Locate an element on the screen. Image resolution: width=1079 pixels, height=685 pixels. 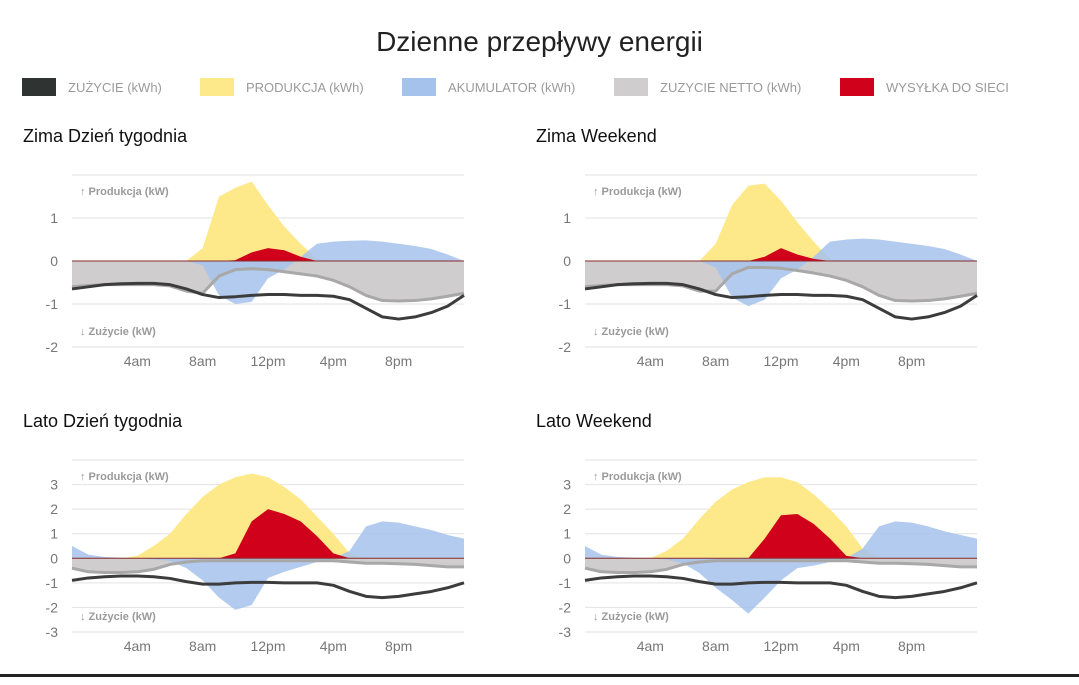
chart-title: Lato Weekend is located at coordinates (594, 421).